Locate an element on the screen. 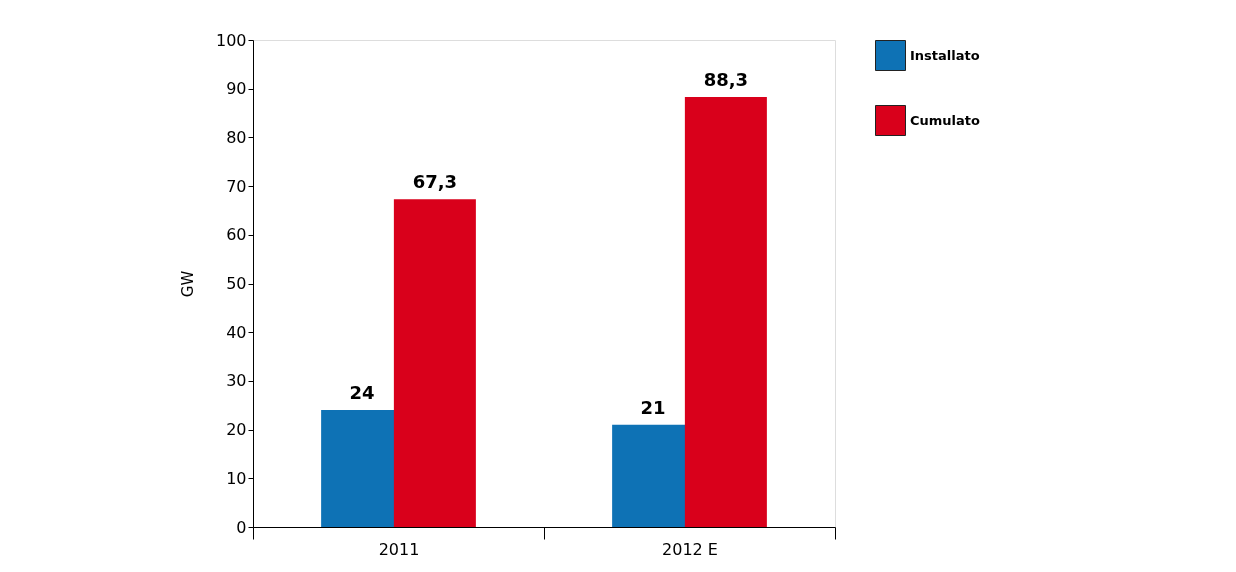 This screenshot has height=572, width=1236. y-axis-title: GW is located at coordinates (187, 284).